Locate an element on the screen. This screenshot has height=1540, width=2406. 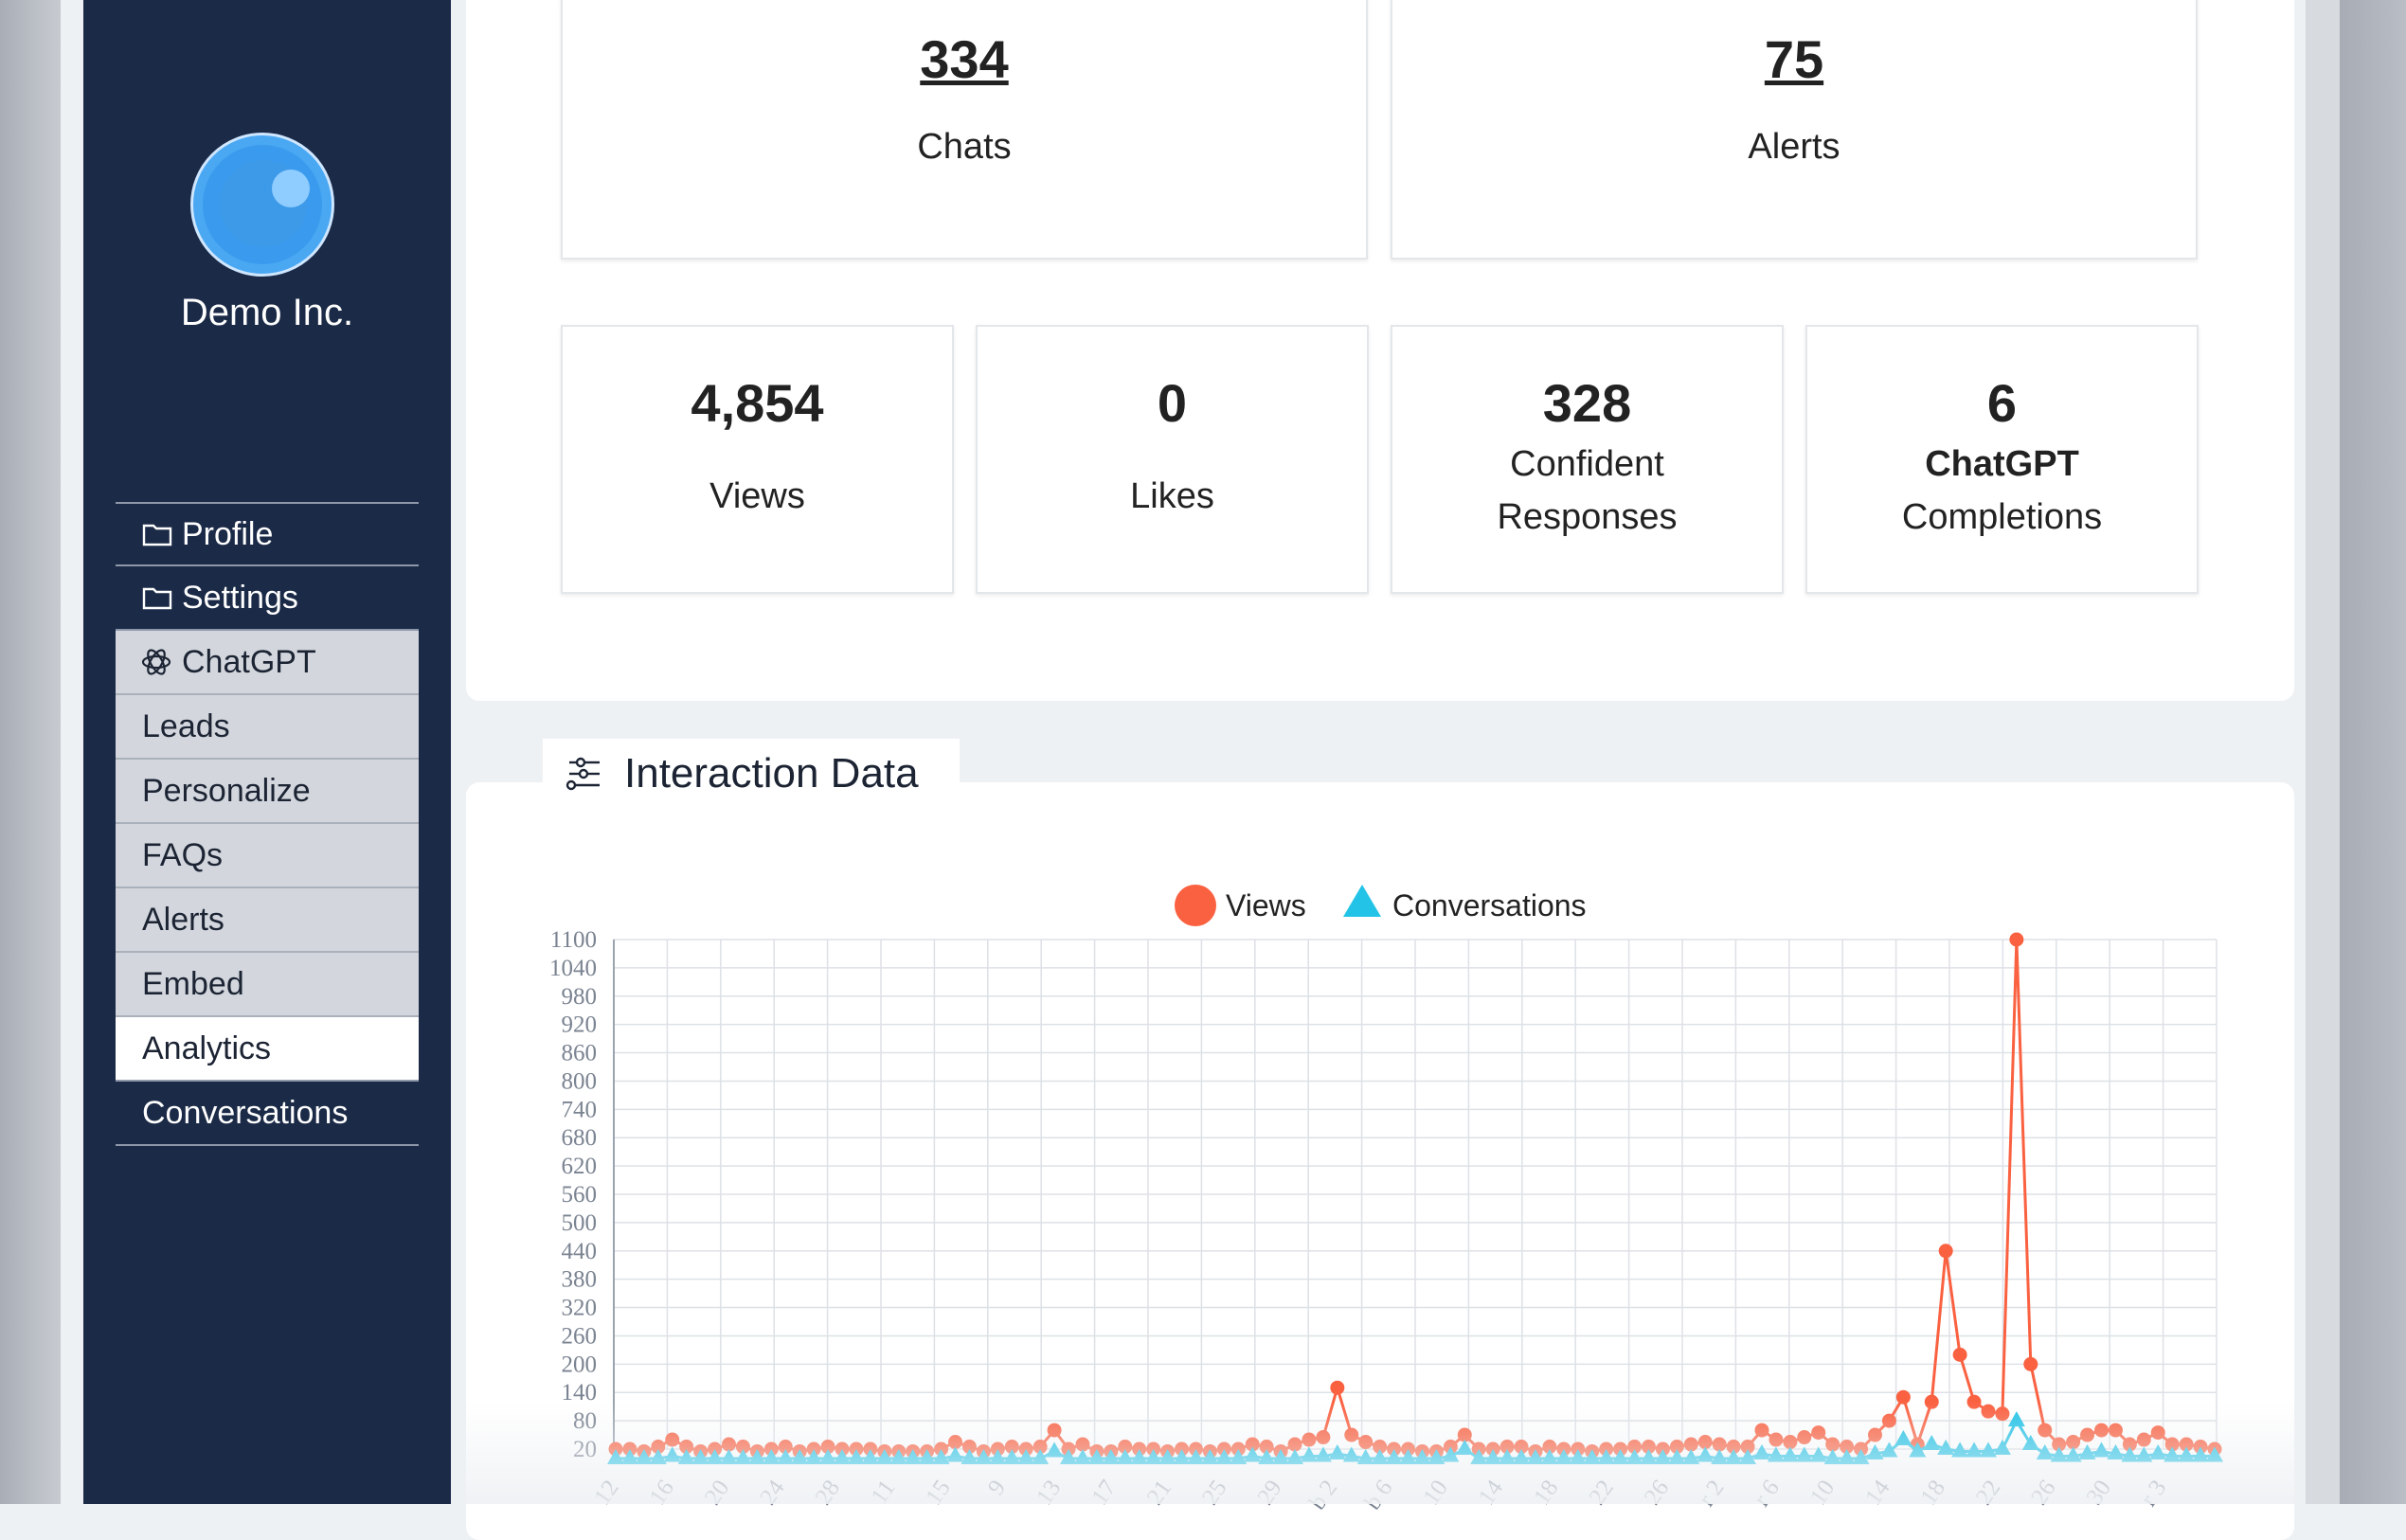
sidebar-item-personalize: Personalize is located at coordinates (267, 792).